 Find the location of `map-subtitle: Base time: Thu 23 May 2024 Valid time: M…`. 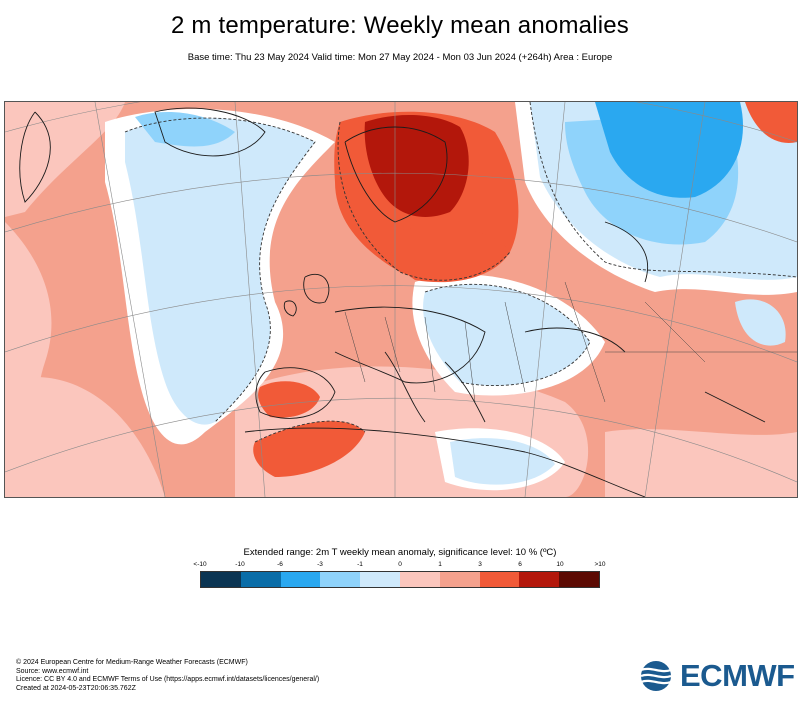

map-subtitle: Base time: Thu 23 May 2024 Valid time: M… is located at coordinates (400, 57).